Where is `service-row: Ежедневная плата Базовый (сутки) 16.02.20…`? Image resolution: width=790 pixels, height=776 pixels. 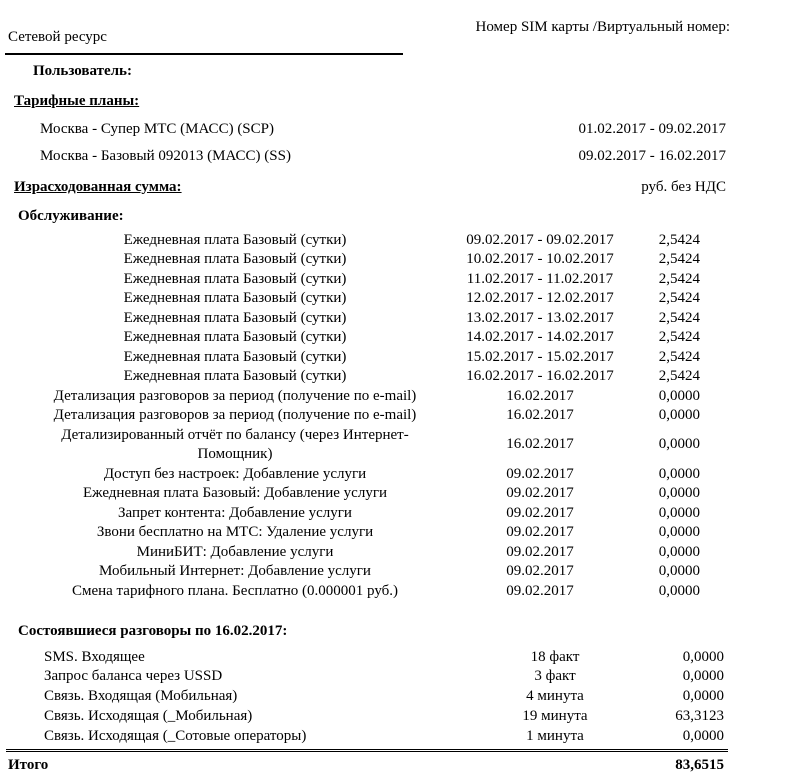 service-row: Ежедневная плата Базовый (сутки) 16.02.20… is located at coordinates (374, 377).